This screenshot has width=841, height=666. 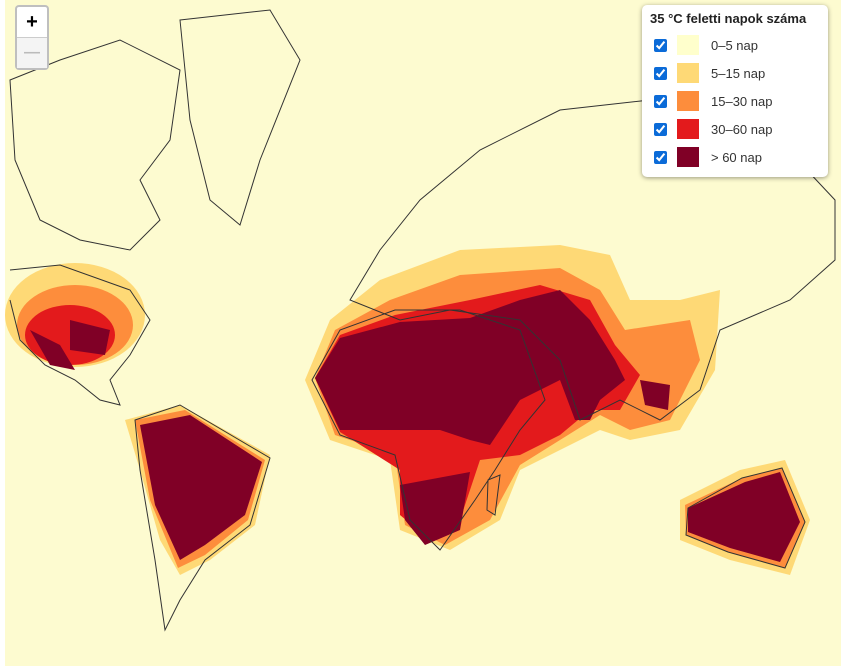 I want to click on legend-label: > 60 nap, so click(x=736, y=157).